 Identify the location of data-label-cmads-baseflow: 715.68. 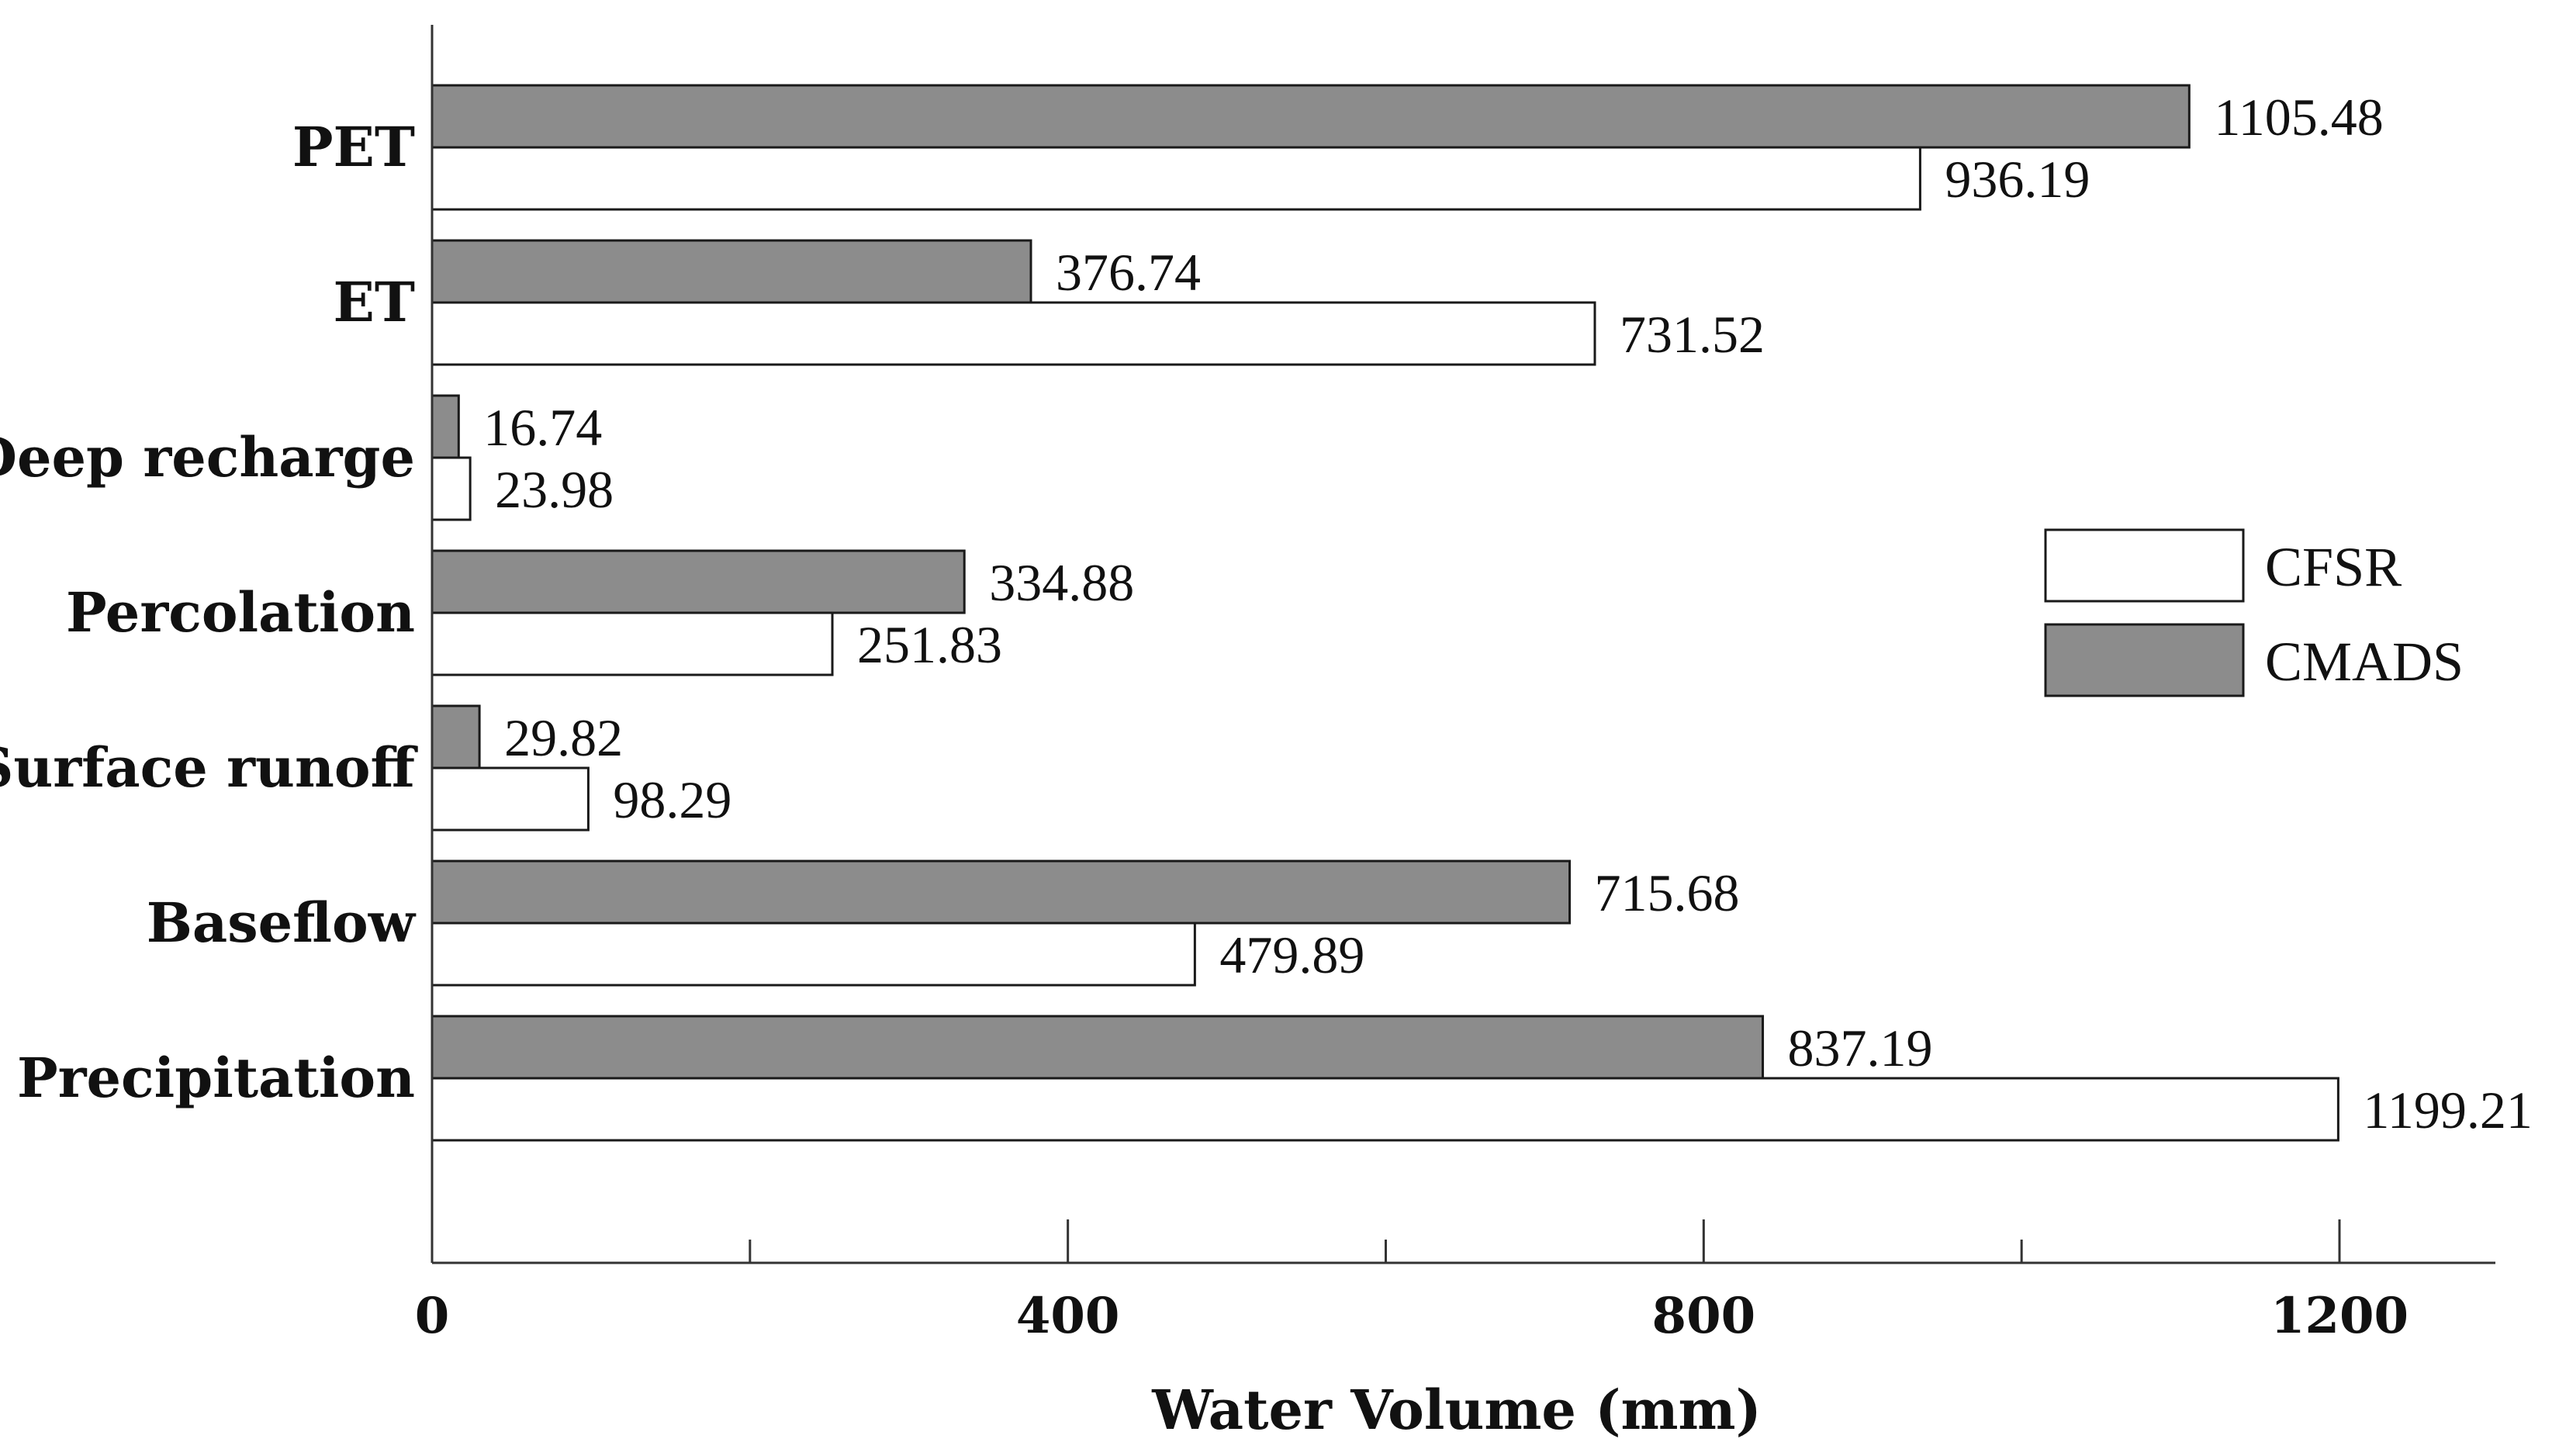
(1668, 892).